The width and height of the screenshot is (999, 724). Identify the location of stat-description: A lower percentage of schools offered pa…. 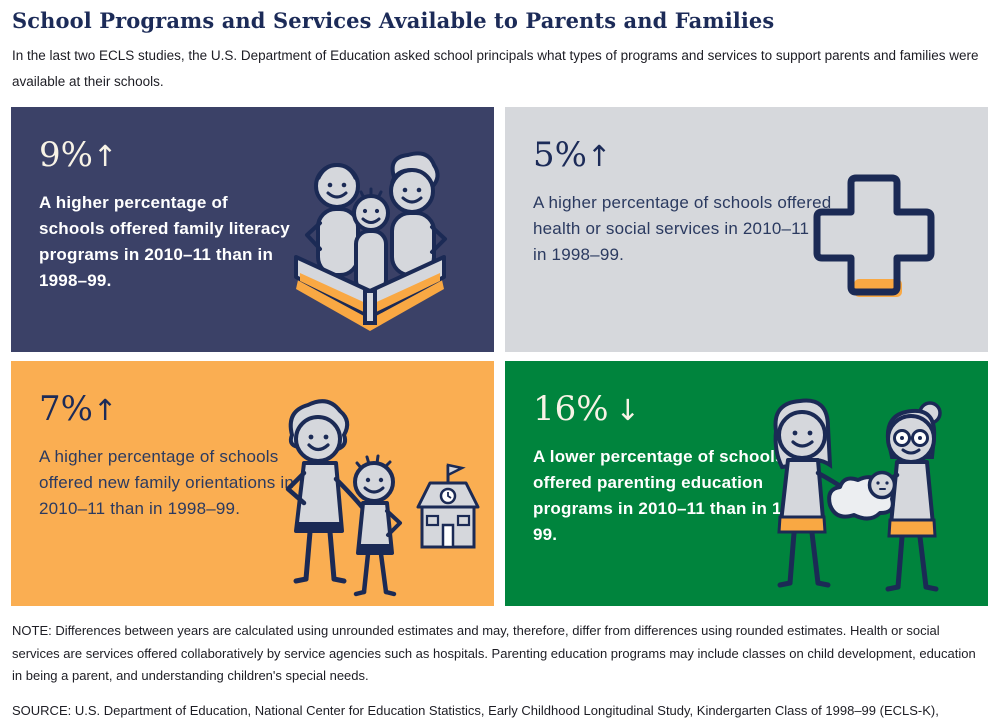
(677, 495).